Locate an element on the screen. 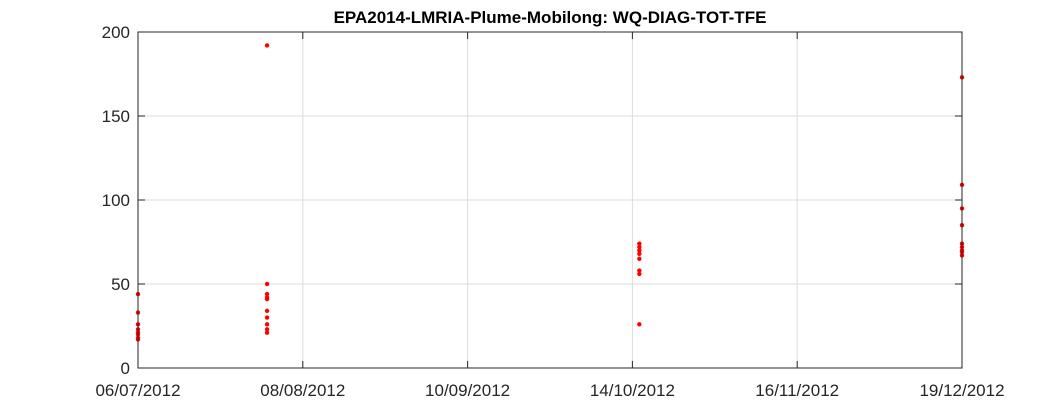  y-tick-label: 50 is located at coordinates (120, 284).